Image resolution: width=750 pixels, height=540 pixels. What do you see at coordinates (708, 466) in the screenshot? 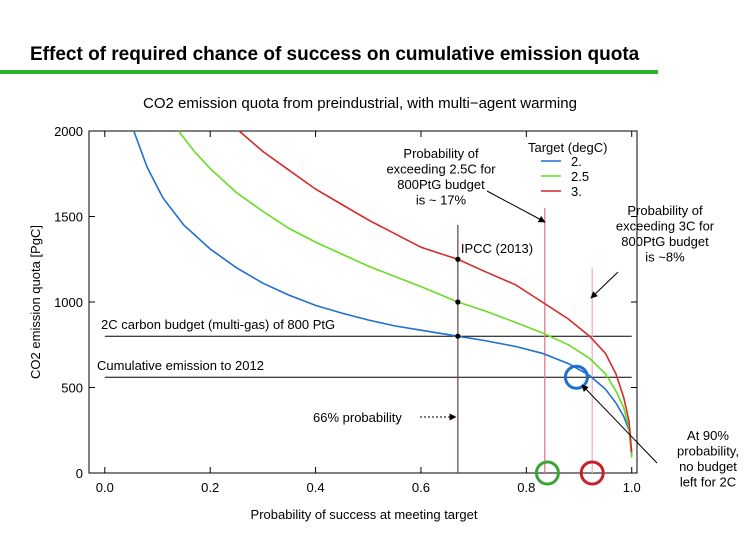
I see `at90-label: no budget` at bounding box center [708, 466].